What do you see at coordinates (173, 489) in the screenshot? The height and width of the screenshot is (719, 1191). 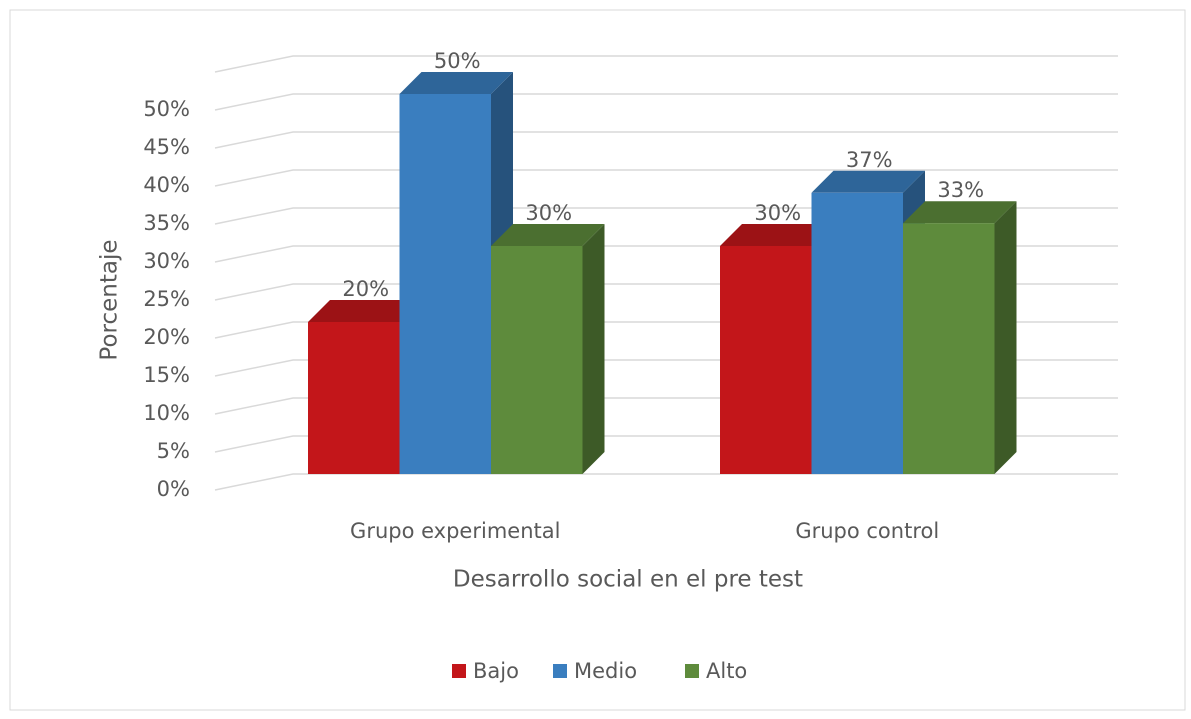 I see `y-tick-label: 0%` at bounding box center [173, 489].